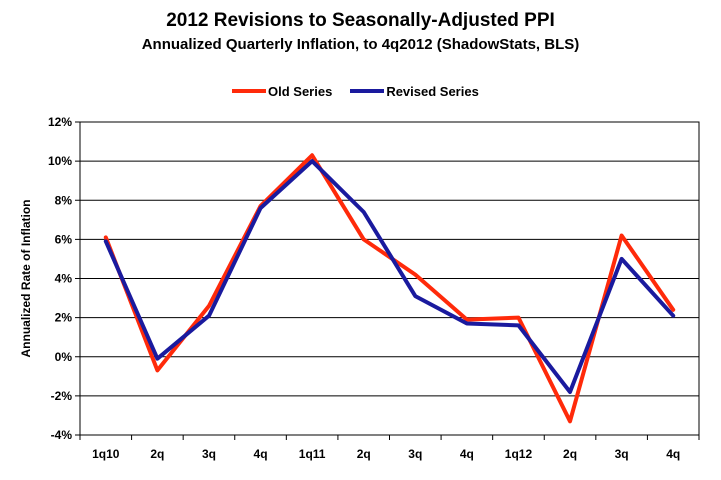 This screenshot has width=721, height=480. What do you see at coordinates (367, 91) in the screenshot?
I see `legend-swatch-revised-series` at bounding box center [367, 91].